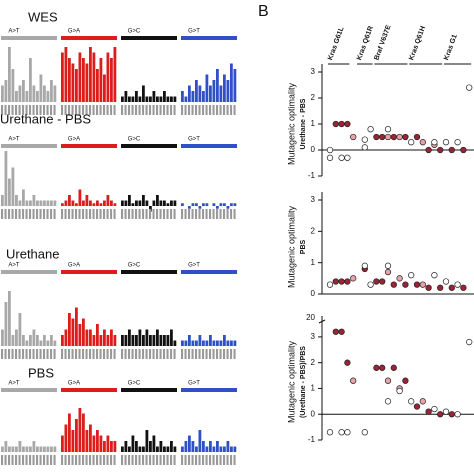 This screenshot has height=474, width=474. Describe the element at coordinates (14, 384) in the screenshot. I see `group-label: A>T` at that location.